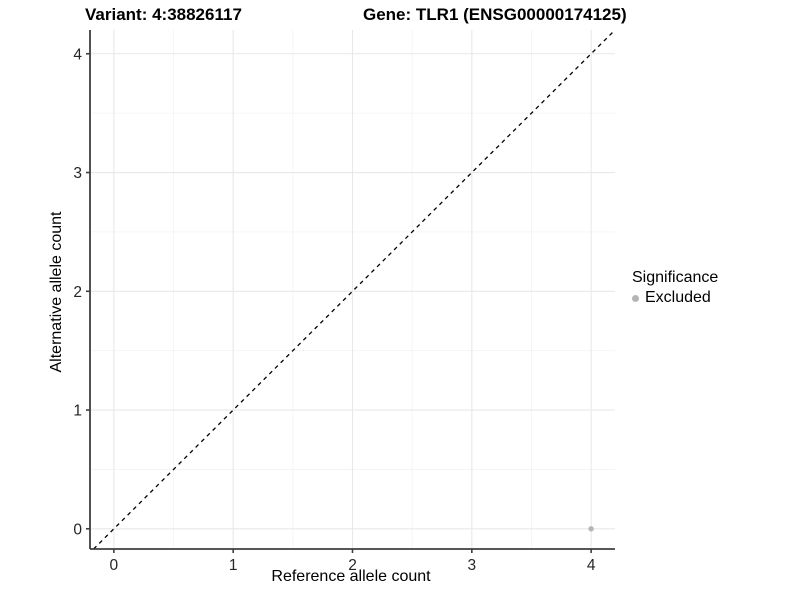 This screenshot has height=600, width=800. What do you see at coordinates (233, 565) in the screenshot?
I see `x-tick-label: 1` at bounding box center [233, 565].